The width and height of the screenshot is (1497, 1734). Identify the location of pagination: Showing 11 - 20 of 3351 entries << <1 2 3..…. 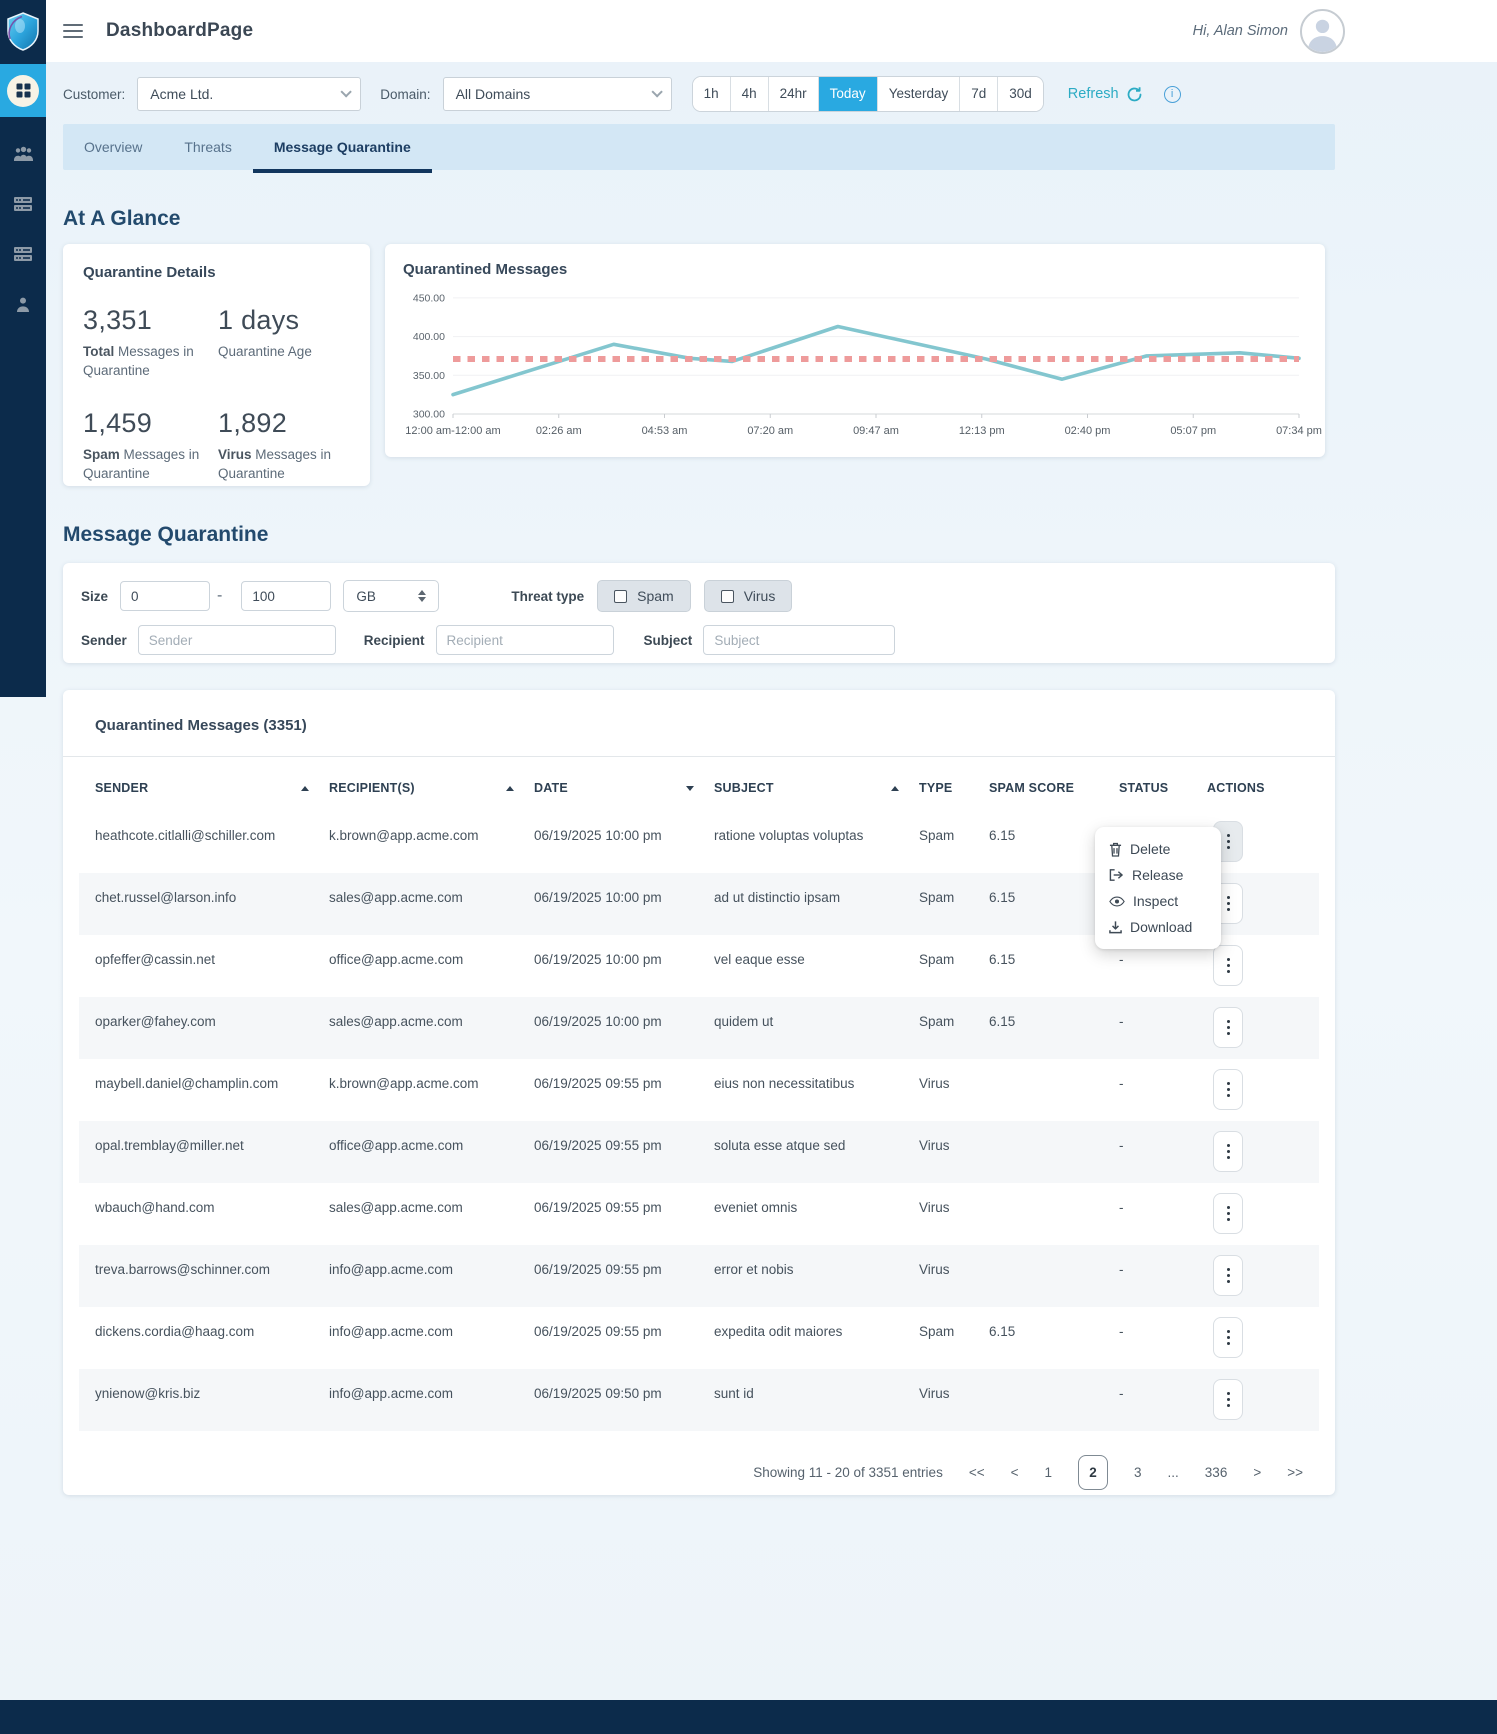
(699, 1472).